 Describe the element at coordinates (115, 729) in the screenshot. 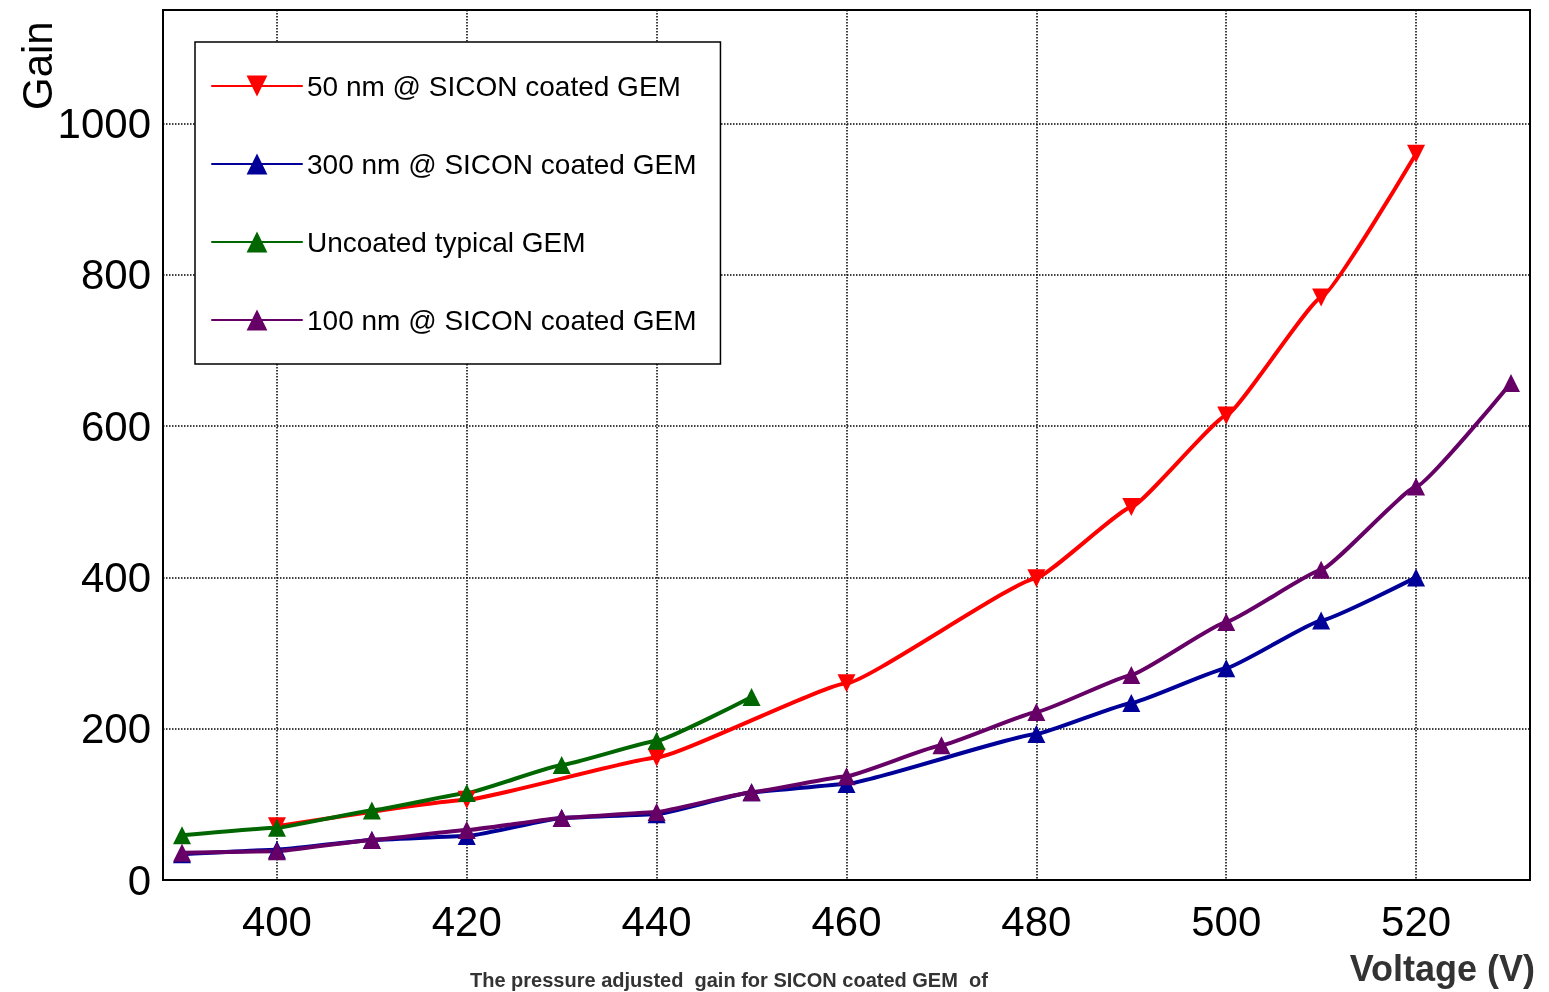

I see `y-tick-label: 200` at that location.